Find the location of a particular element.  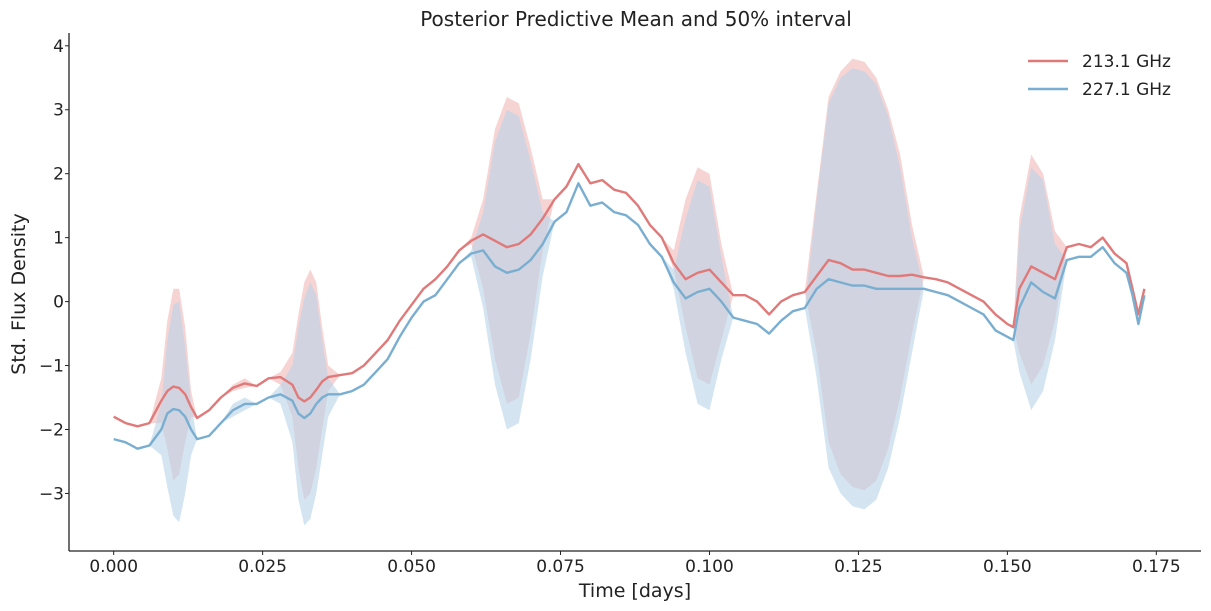

y-tick-labels: −3 −2 −1 0 1 2 3 4 is located at coordinates (54, 270).